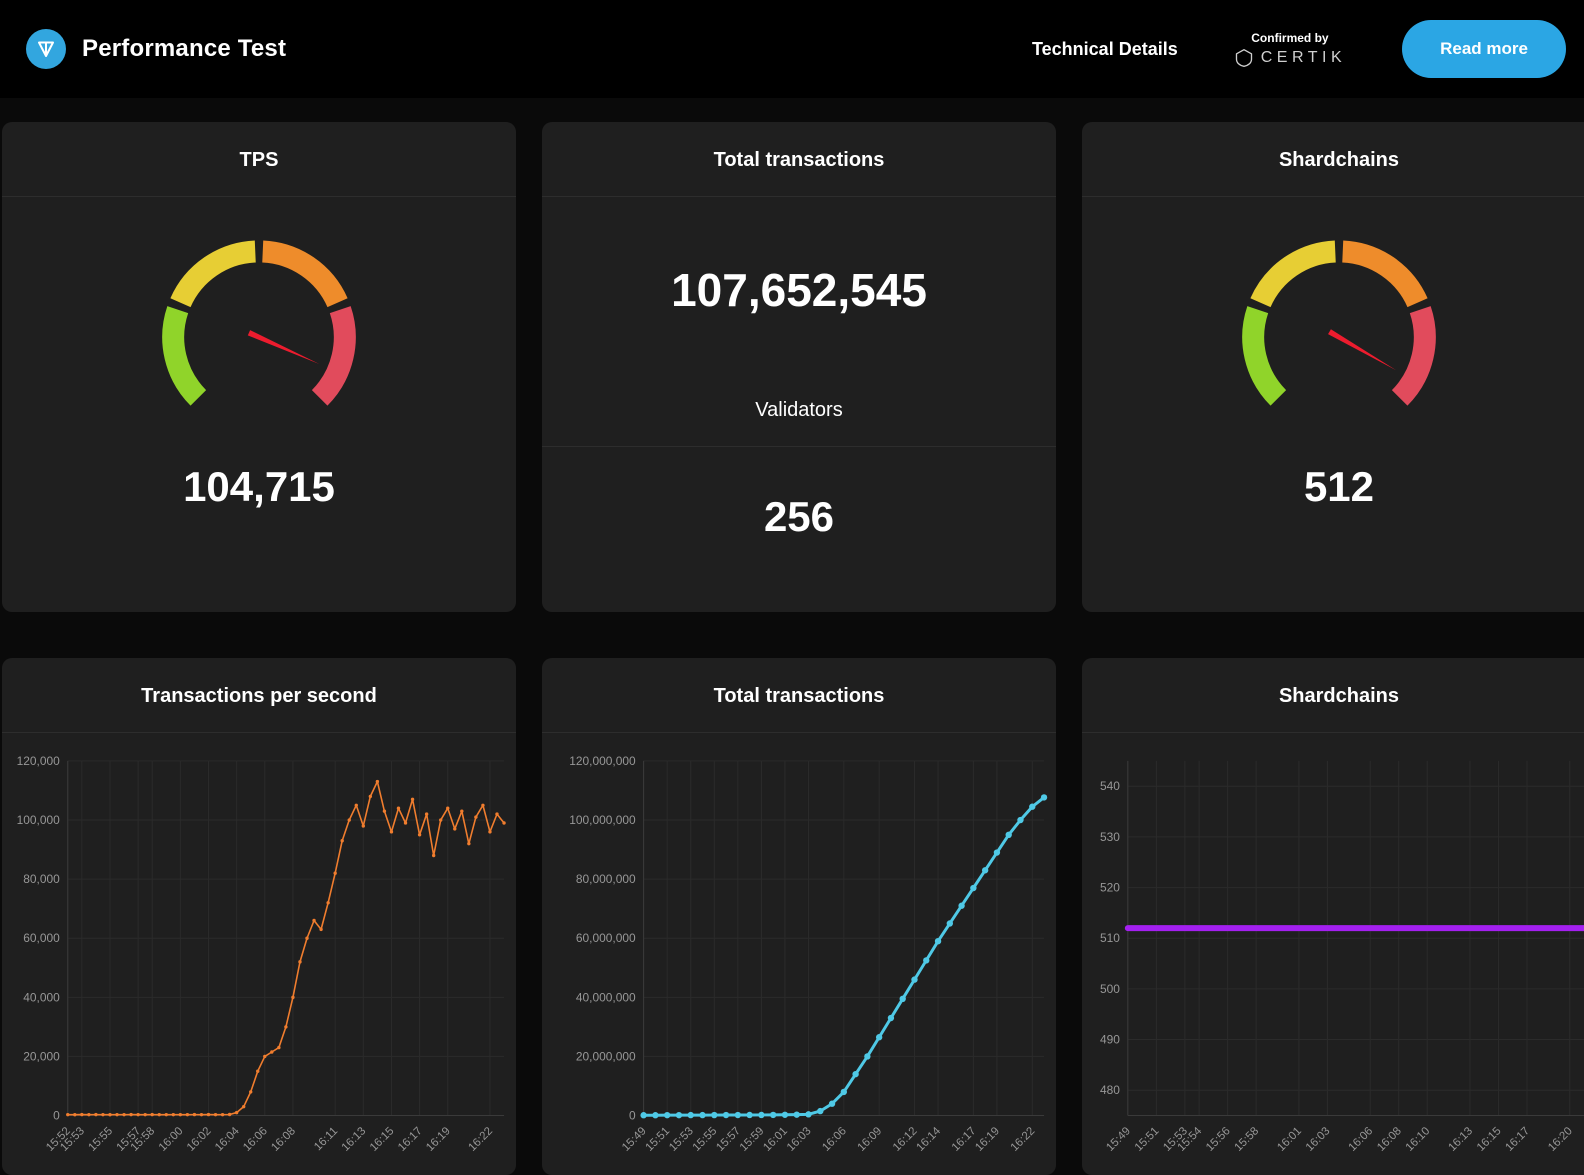 This screenshot has height=1175, width=1584. Describe the element at coordinates (606, 997) in the screenshot. I see `svg-text: 40,000,000` at that location.